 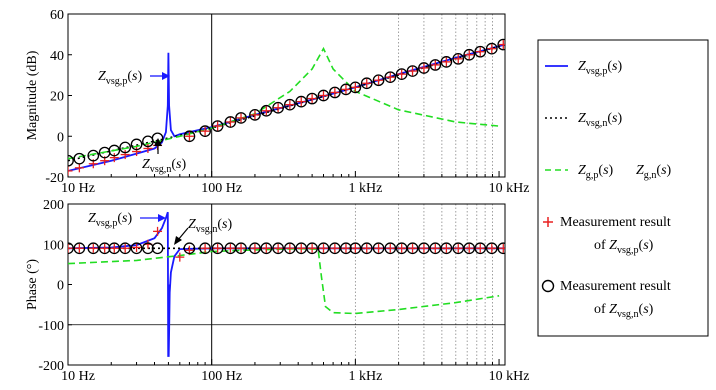 What do you see at coordinates (32, 284) in the screenshot?
I see `y-axis-label: Phase (°)` at bounding box center [32, 284].